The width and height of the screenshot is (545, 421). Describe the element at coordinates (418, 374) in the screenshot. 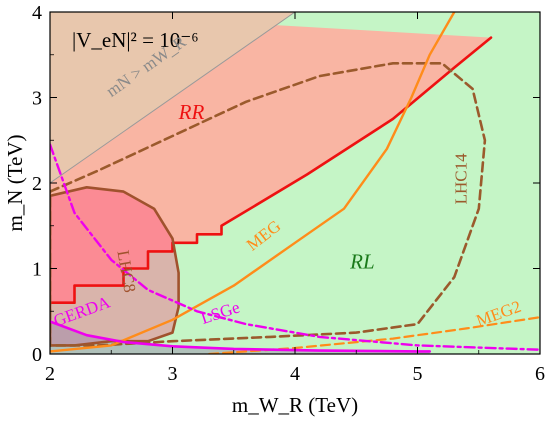

I see `x-tick-label: 5` at that location.